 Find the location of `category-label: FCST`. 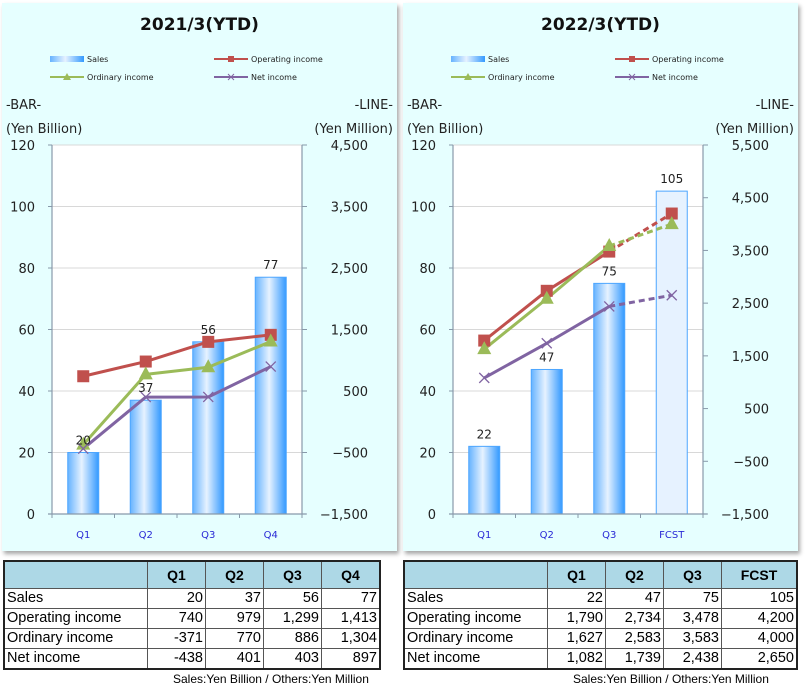

category-label: FCST is located at coordinates (672, 535).